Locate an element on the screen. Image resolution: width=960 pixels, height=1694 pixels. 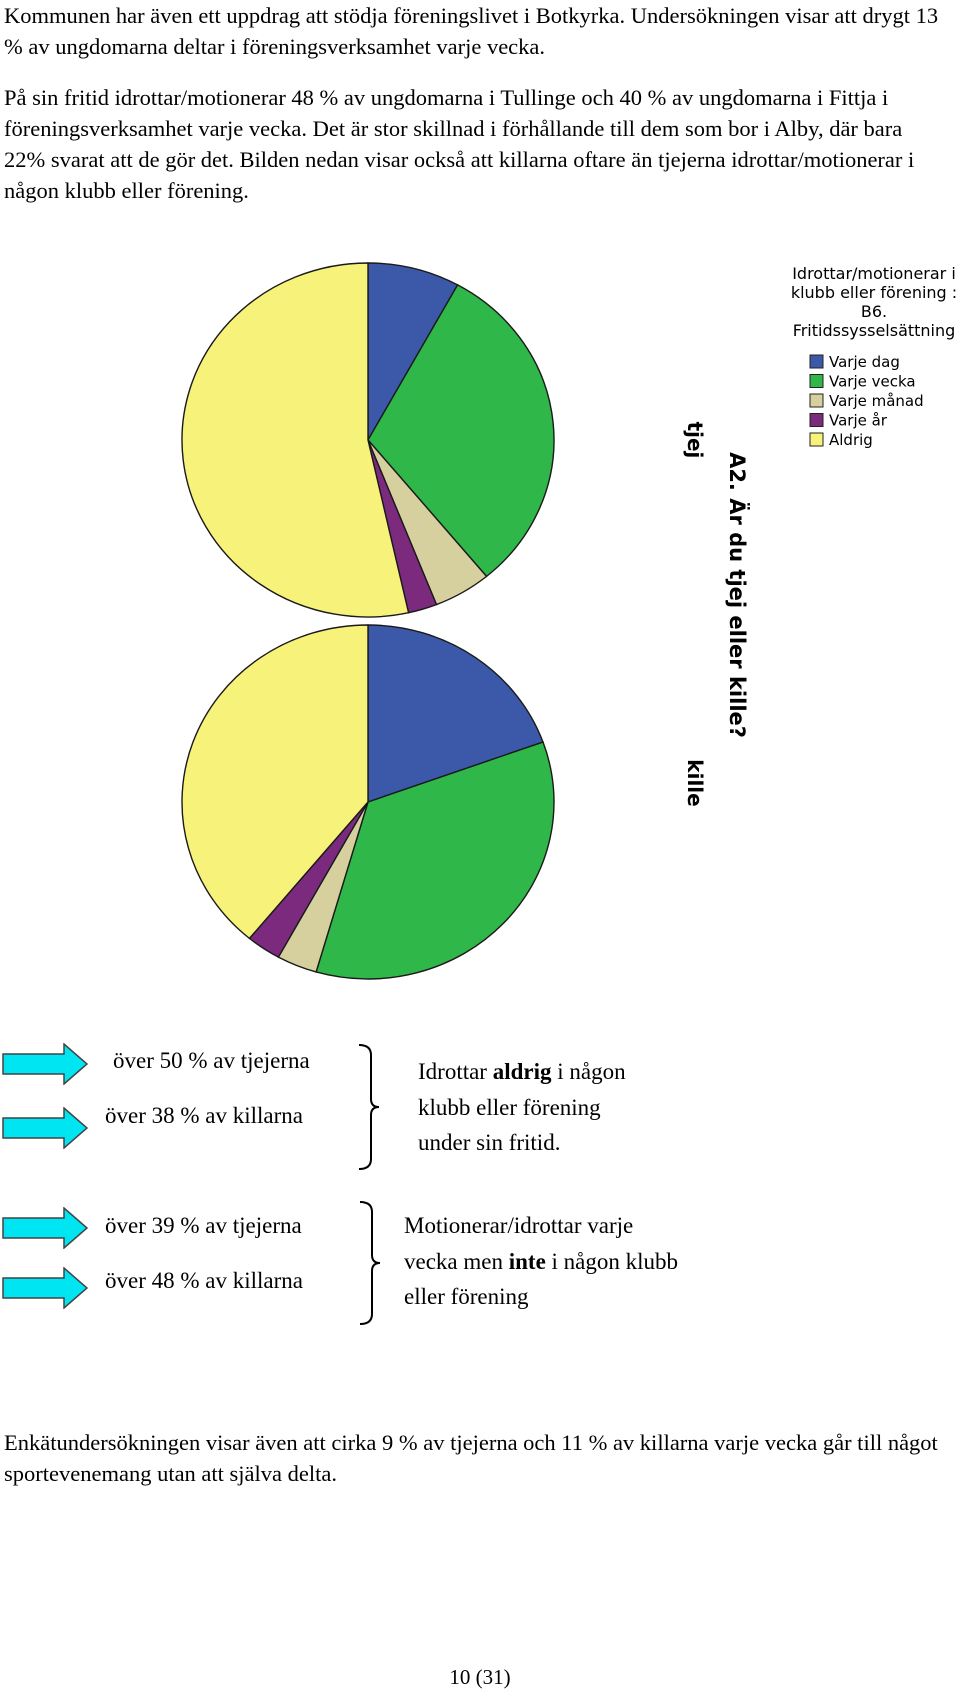
legend-title-line: B6. is located at coordinates (874, 311).